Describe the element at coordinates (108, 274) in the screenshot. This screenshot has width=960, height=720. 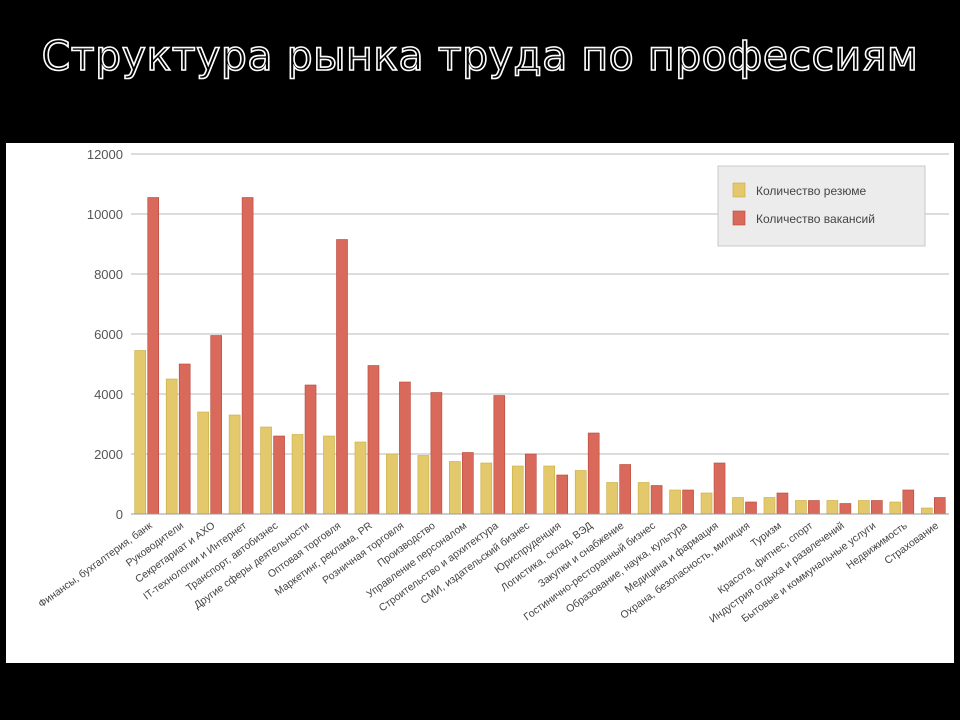
I see `y-tick-label: 8000` at that location.